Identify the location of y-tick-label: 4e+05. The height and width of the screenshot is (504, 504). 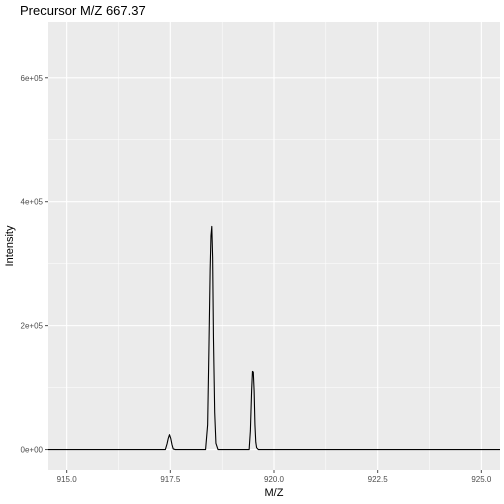
(32, 202).